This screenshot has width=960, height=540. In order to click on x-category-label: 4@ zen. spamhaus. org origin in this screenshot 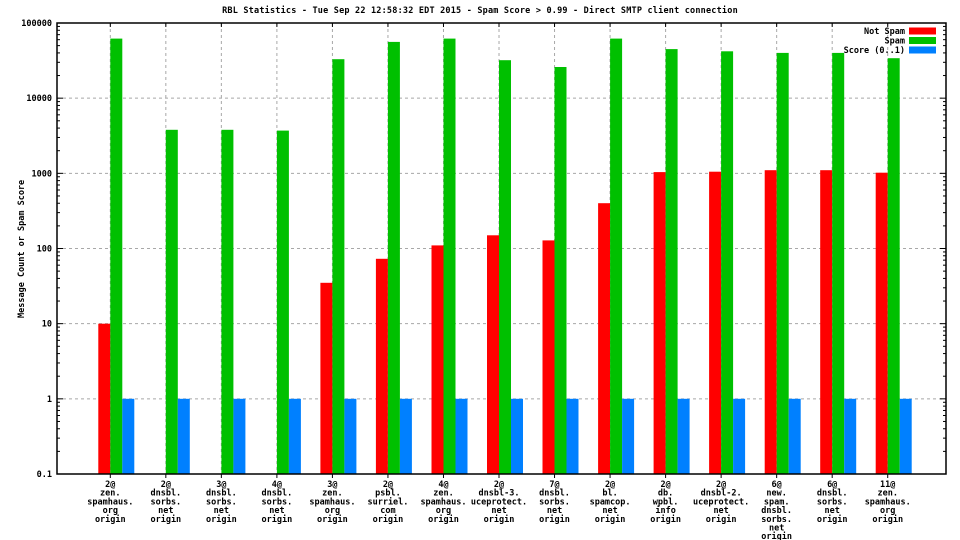, I will do `click(443, 502)`.